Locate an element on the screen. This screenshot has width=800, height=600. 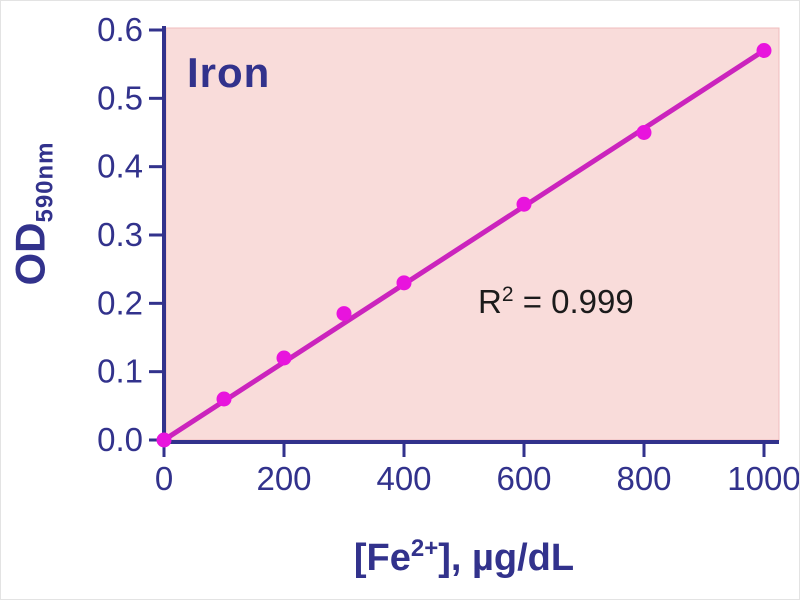
y-tick-label: 0.0 is located at coordinates (120, 439).